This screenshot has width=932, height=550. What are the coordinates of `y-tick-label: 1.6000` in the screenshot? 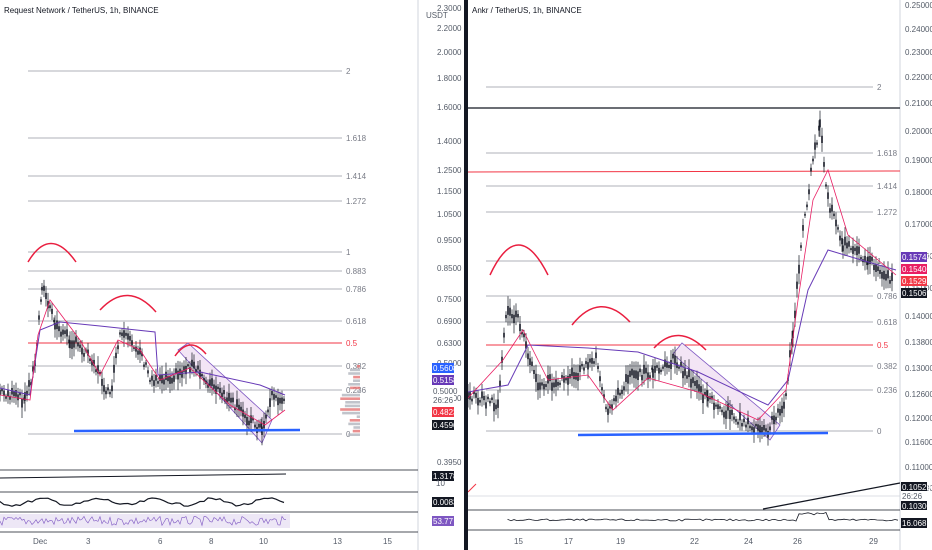 It's located at (449, 107).